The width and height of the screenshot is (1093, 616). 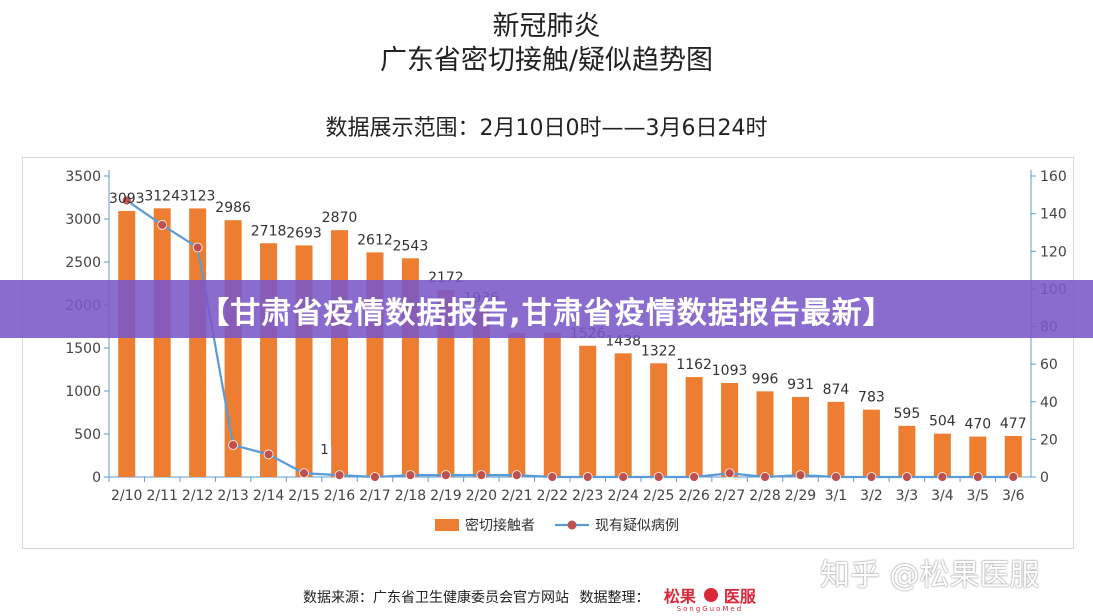 What do you see at coordinates (942, 422) in the screenshot?
I see `bar-data-label: 504` at bounding box center [942, 422].